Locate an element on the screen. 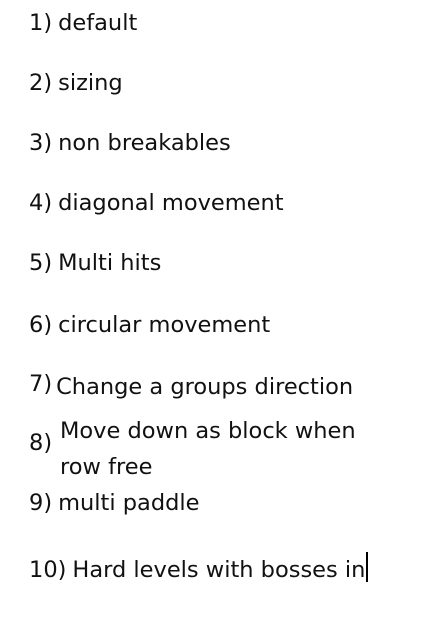 Image resolution: width=429 pixels, height=629 pixels. list-item-5: 5) Multi hits is located at coordinates (95, 263).